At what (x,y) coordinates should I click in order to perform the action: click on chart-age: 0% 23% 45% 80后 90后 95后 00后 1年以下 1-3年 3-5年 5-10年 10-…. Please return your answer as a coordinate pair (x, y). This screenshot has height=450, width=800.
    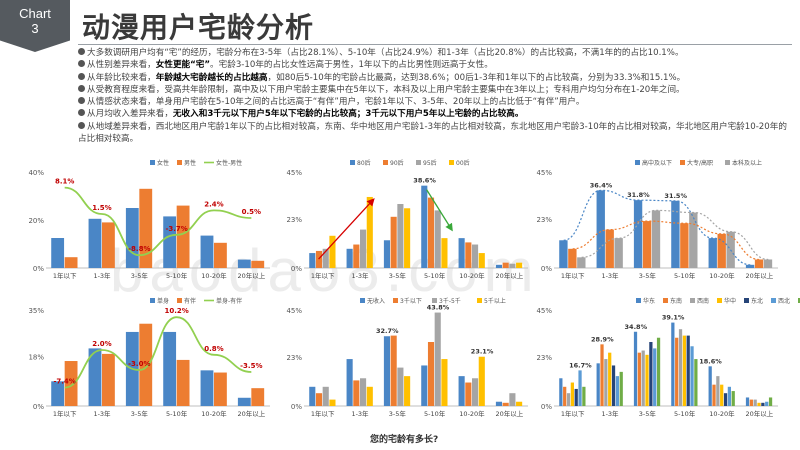
    Looking at the image, I should click on (410, 222).